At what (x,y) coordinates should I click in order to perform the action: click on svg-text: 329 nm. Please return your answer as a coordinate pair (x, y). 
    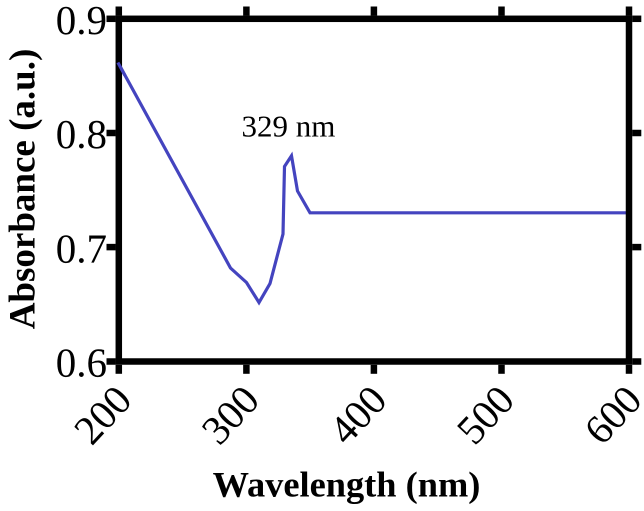
    Looking at the image, I should click on (289, 126).